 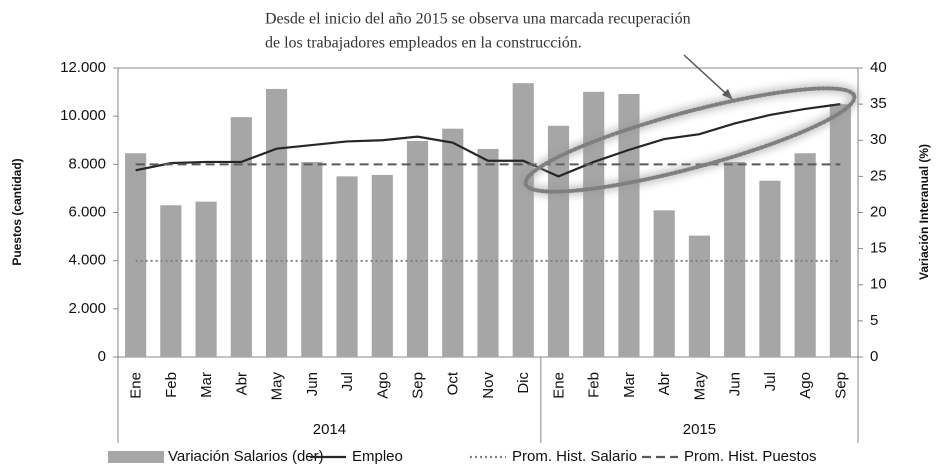 I want to click on y-axis-title: Puestos (cantidad), so click(x=17, y=211).